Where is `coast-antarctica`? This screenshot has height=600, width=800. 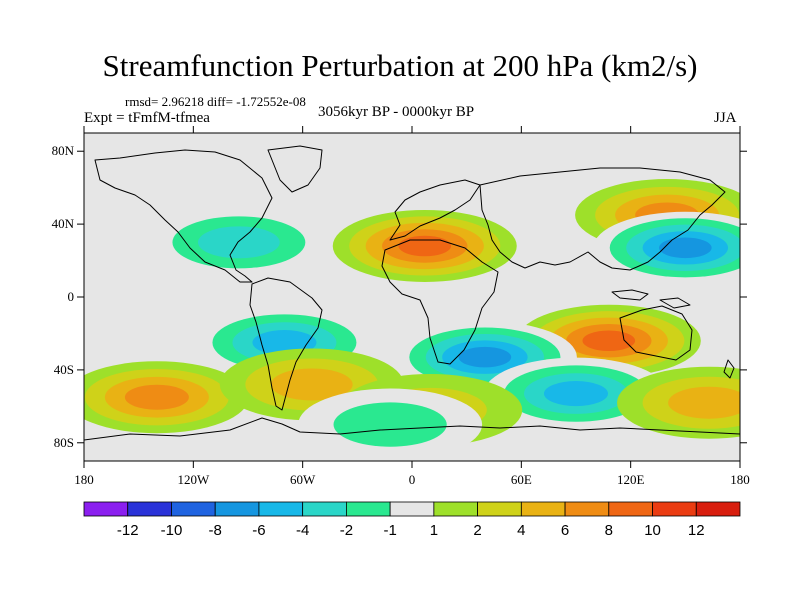 coast-antarctica is located at coordinates (412, 429).